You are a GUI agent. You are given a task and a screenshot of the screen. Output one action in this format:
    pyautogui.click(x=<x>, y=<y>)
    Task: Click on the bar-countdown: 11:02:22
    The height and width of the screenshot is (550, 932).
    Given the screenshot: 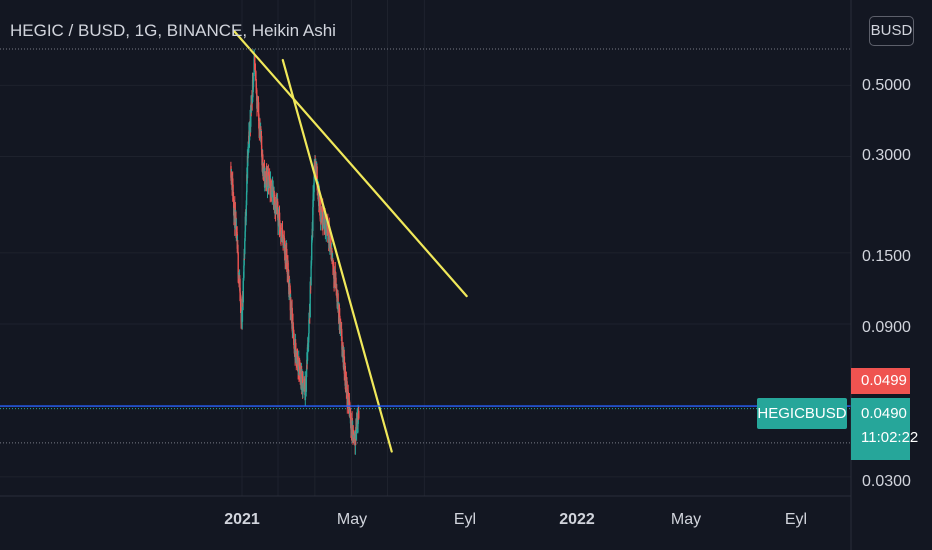 What is the action you would take?
    pyautogui.click(x=890, y=437)
    